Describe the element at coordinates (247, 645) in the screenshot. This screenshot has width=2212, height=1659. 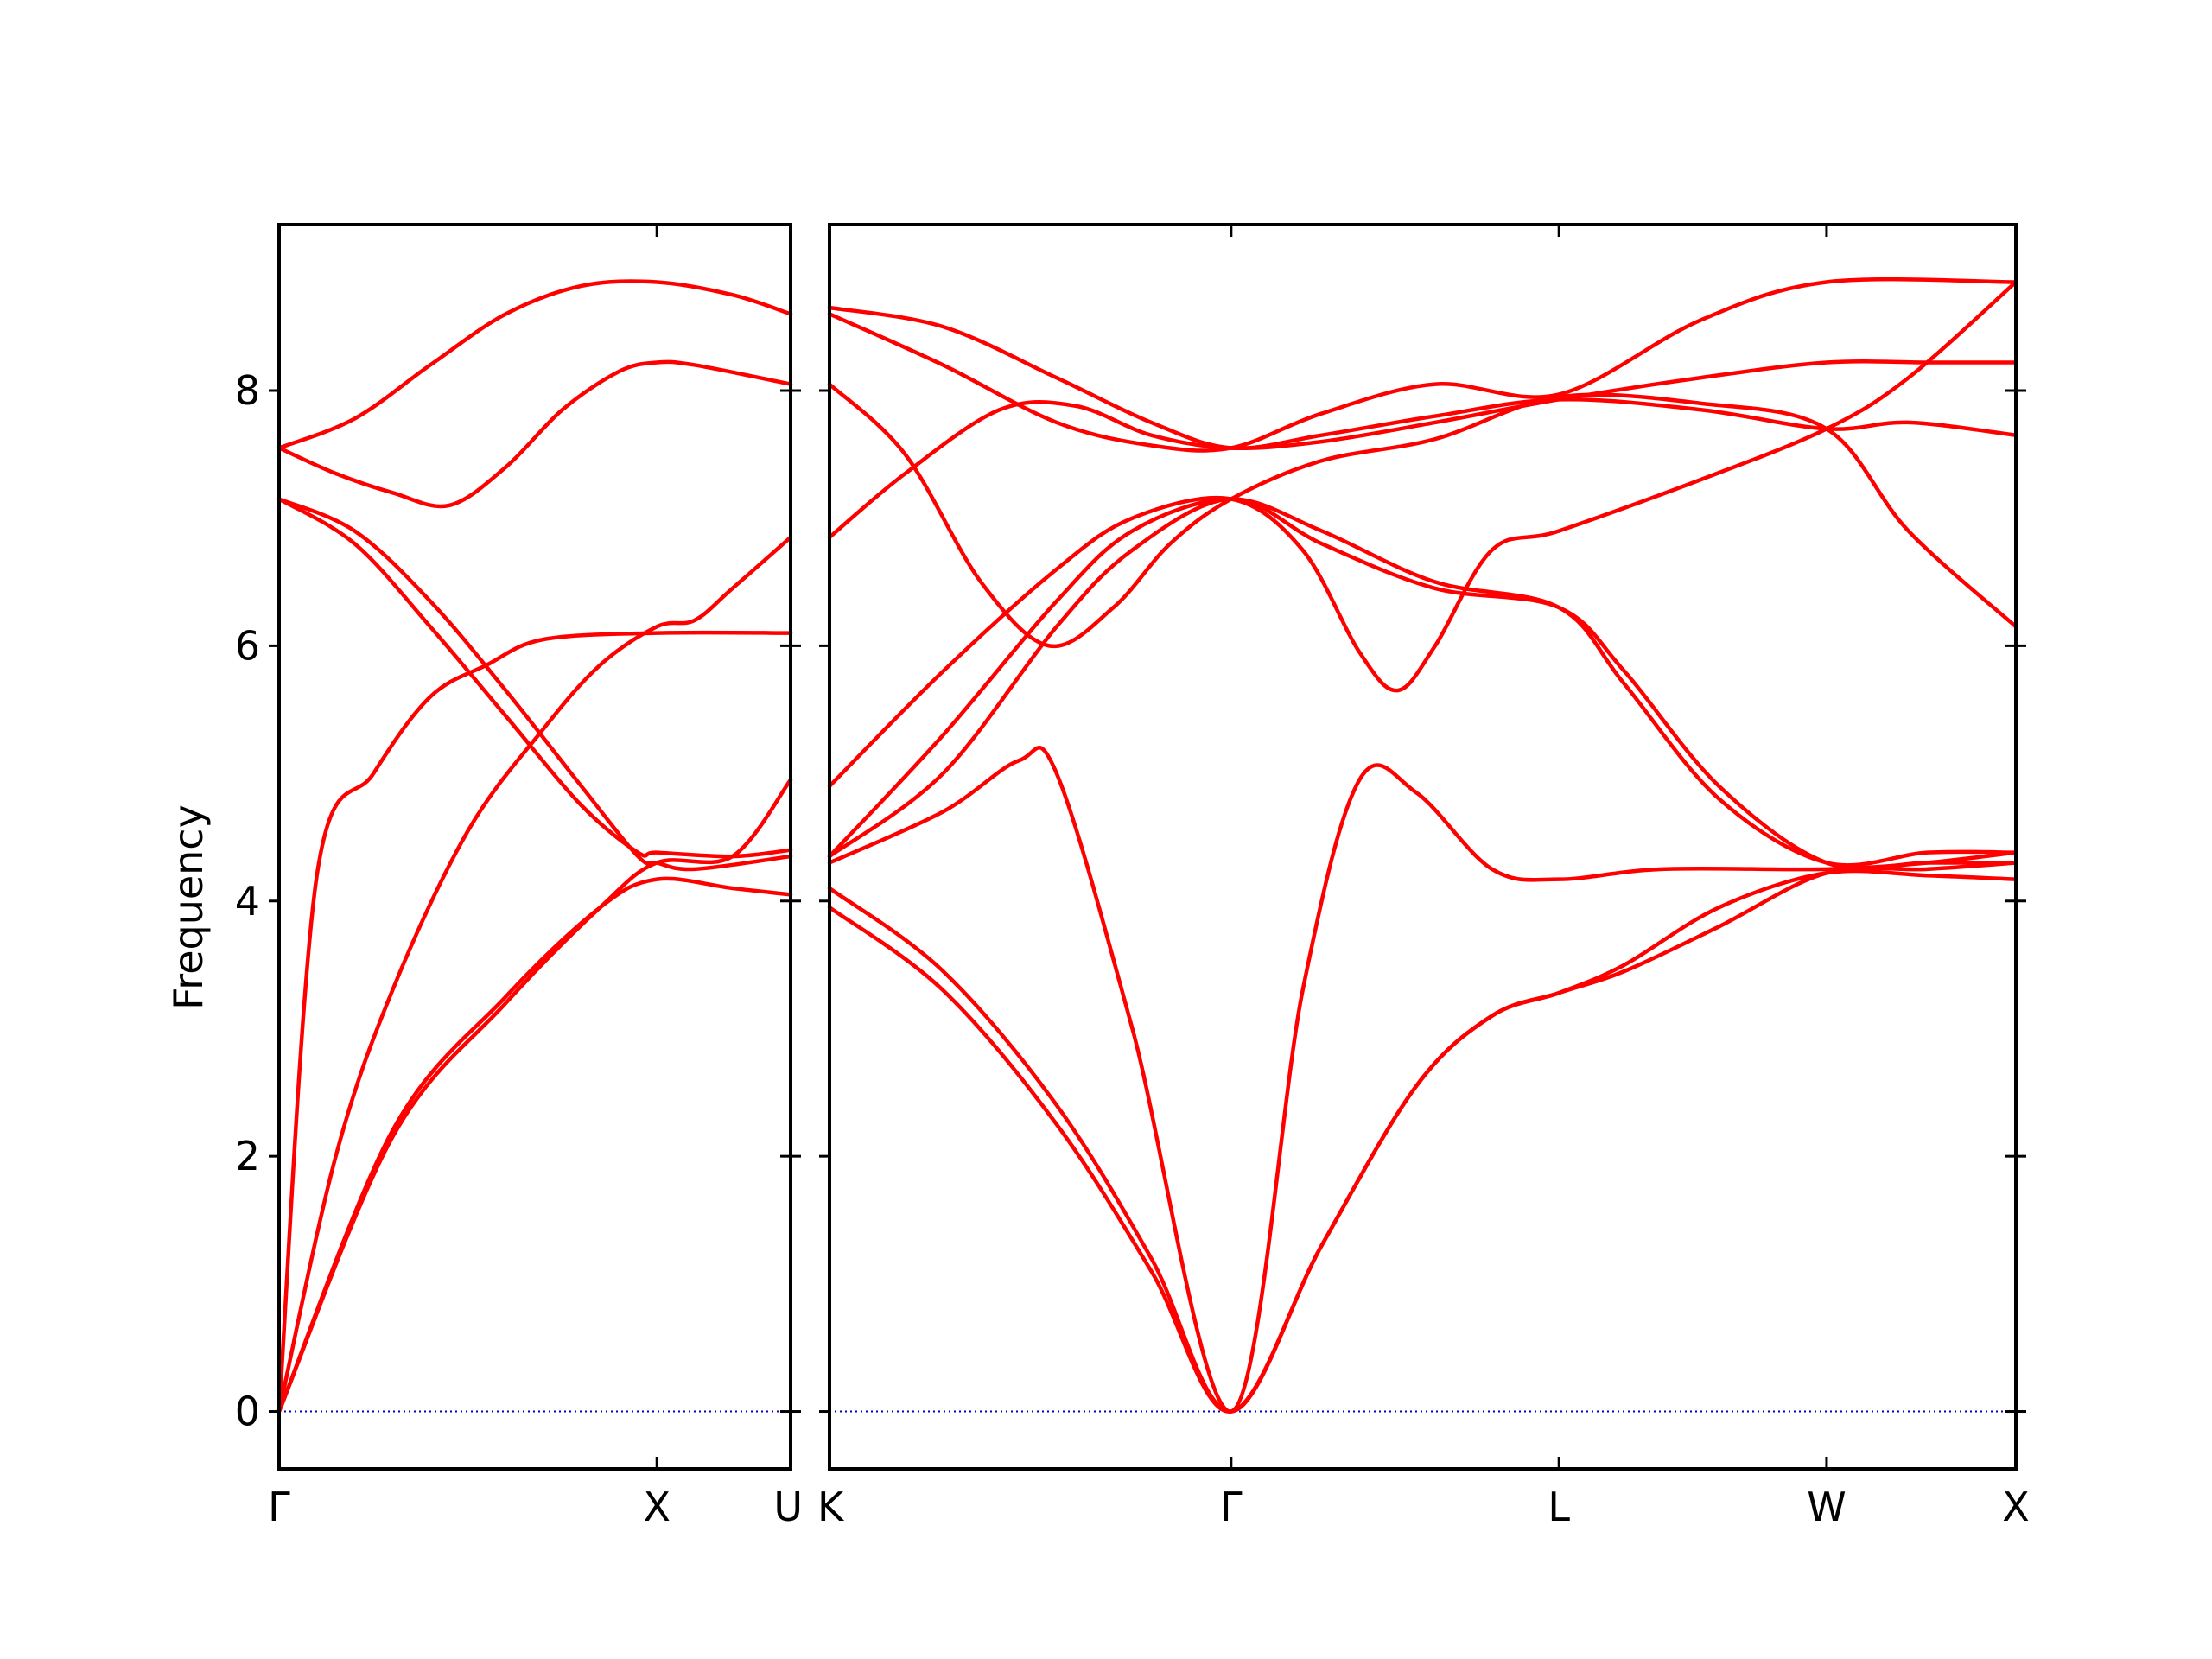
I see `y-tick-label: 6` at that location.